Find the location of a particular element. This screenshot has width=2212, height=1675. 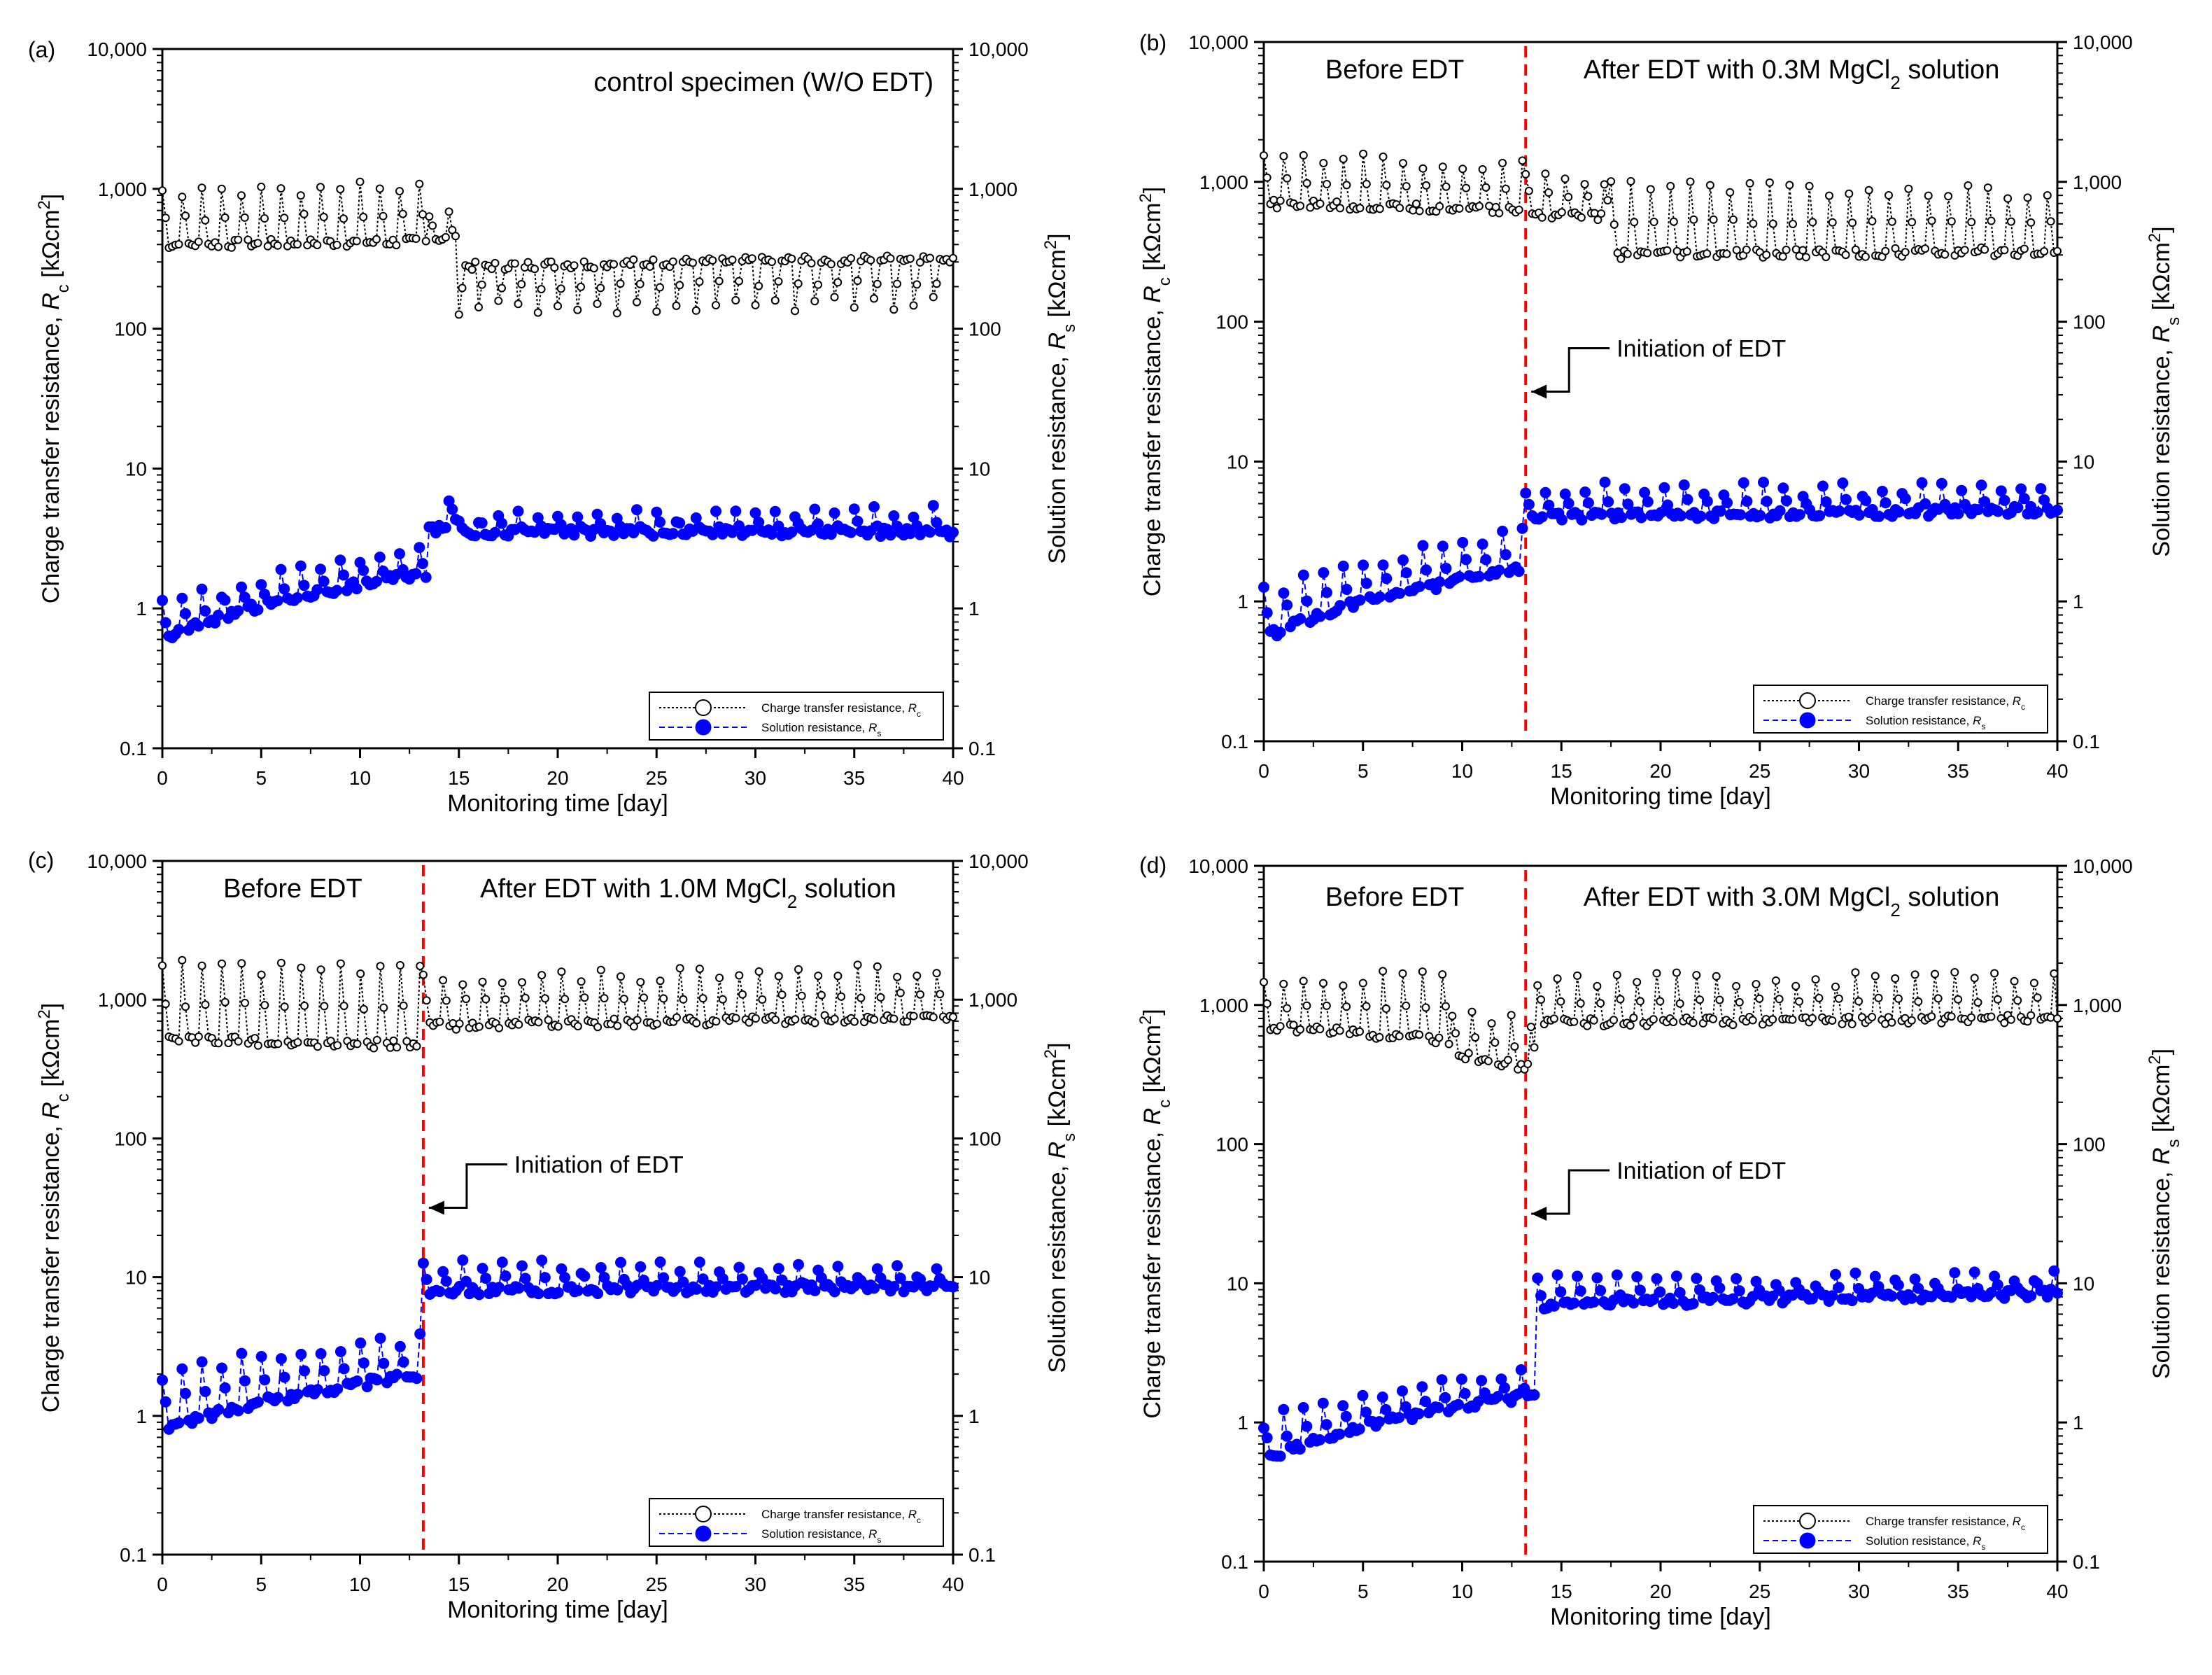

y-tick-label-left: 1 is located at coordinates (141, 1416).